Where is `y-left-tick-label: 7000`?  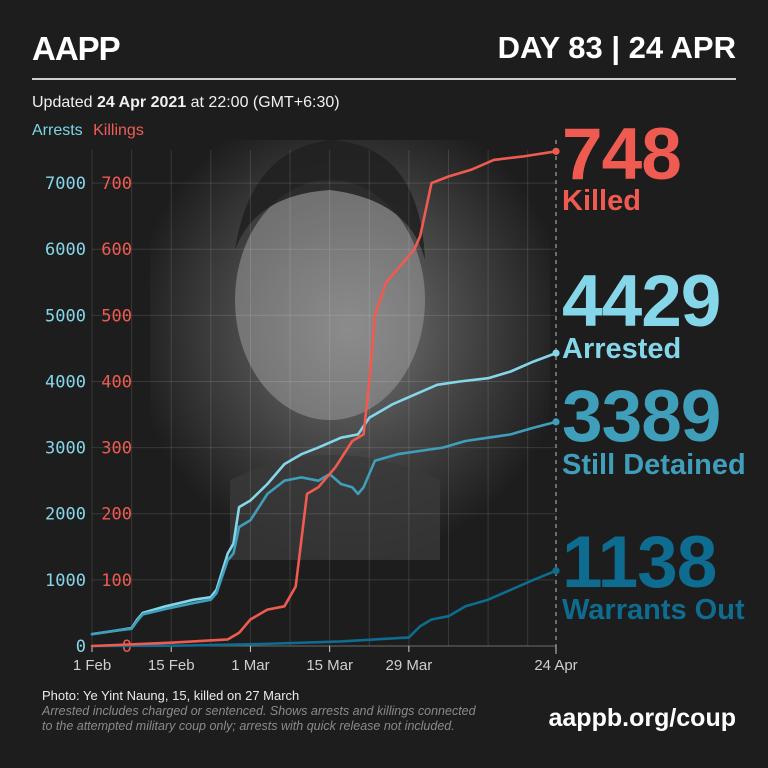 y-left-tick-label: 7000 is located at coordinates (65, 184).